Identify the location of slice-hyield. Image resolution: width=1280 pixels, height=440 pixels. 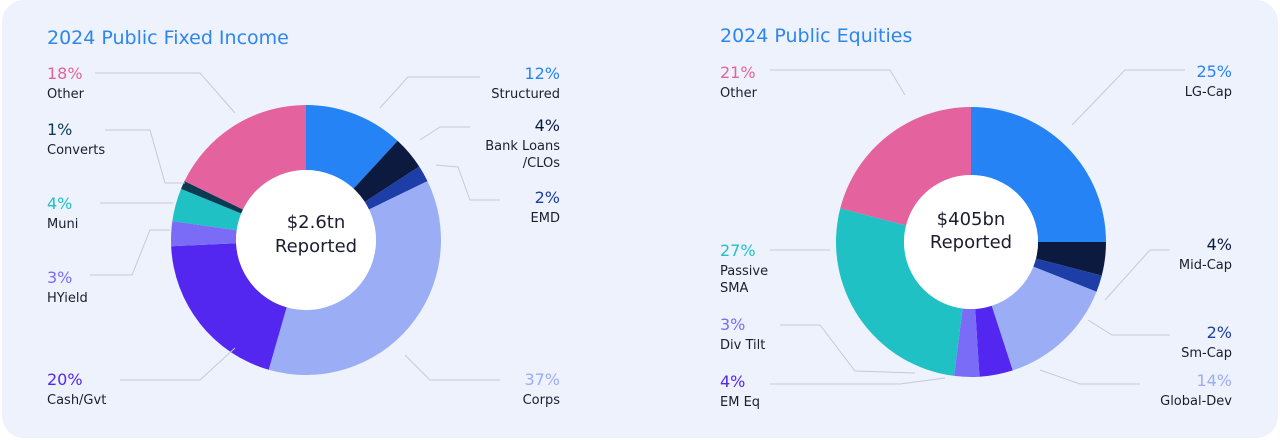
(204, 234).